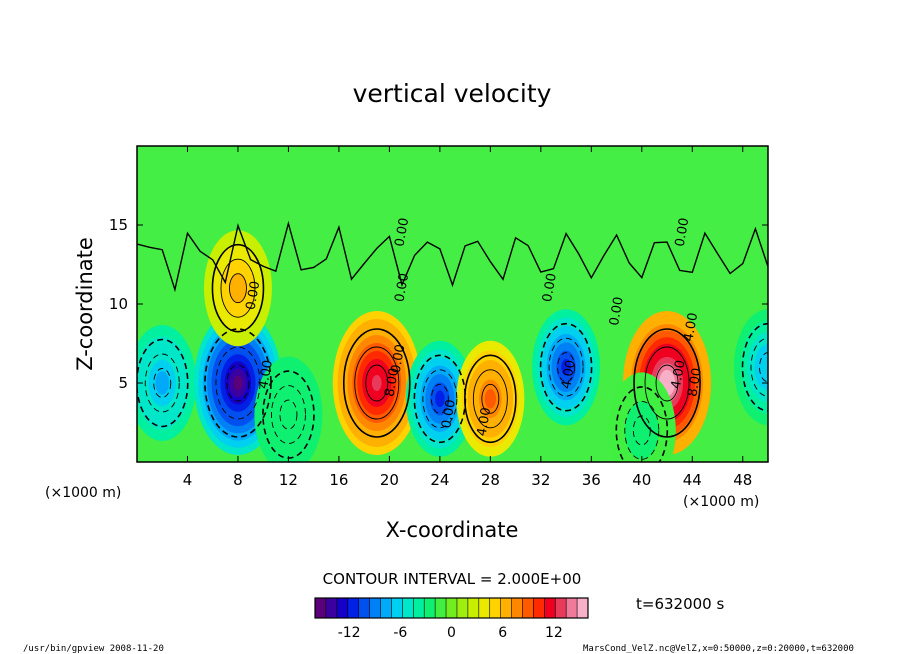  Describe the element at coordinates (540, 480) in the screenshot. I see `x-tick-label: 32` at that location.